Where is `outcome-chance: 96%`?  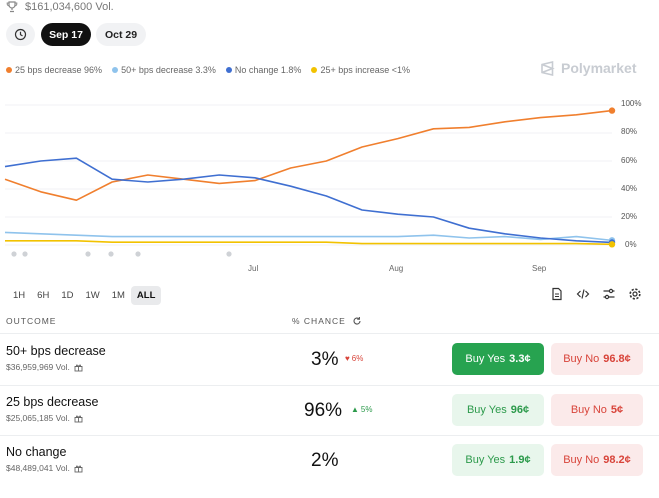 outcome-chance: 96% is located at coordinates (323, 410).